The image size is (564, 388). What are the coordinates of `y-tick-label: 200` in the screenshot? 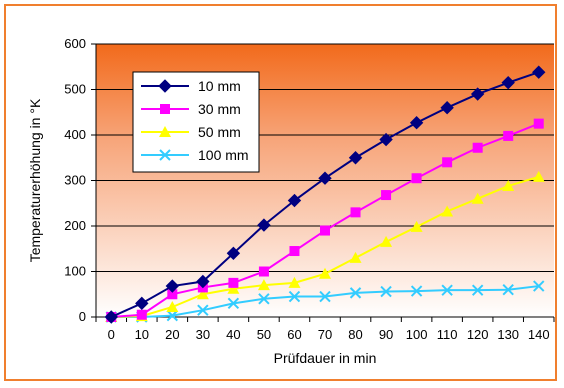 It's located at (75, 225).